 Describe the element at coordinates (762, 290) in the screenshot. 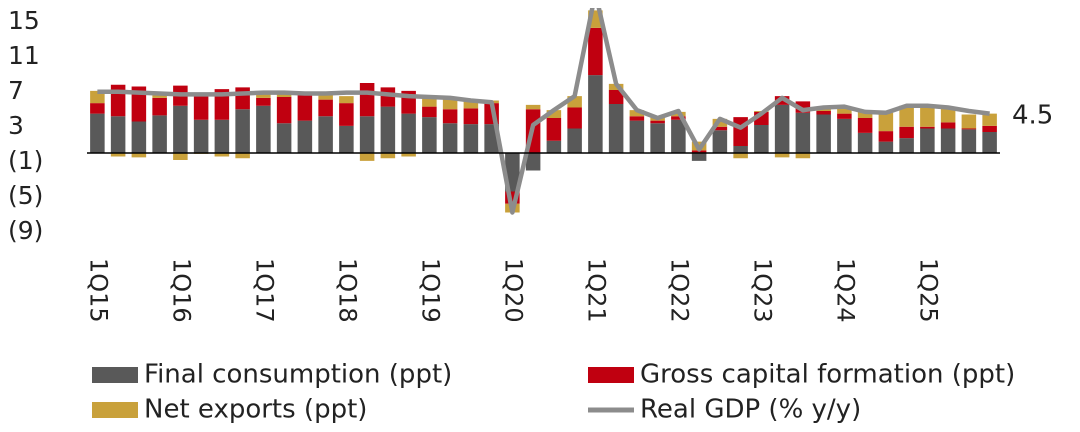

I see `x-tick-label: 1Q23` at that location.